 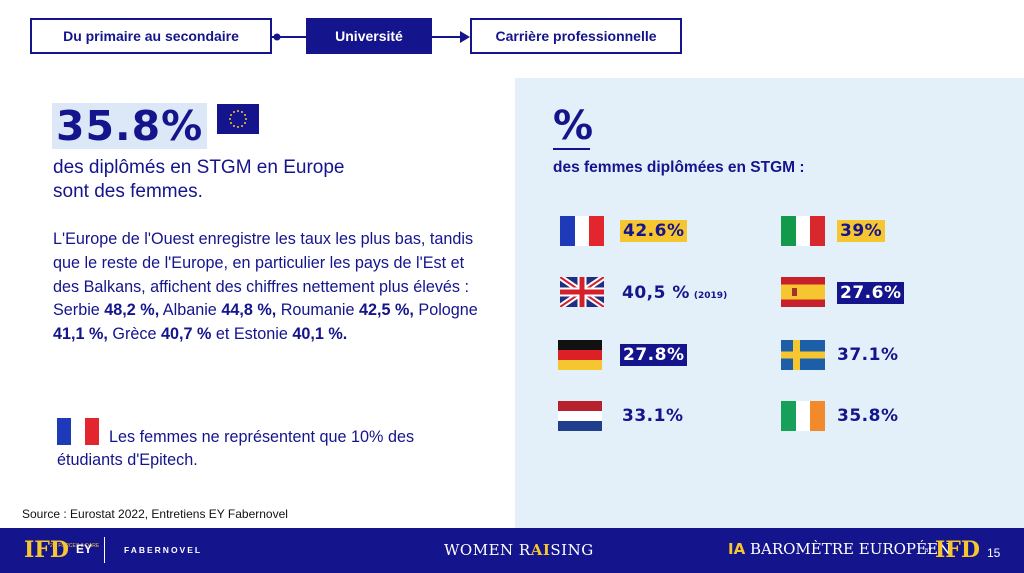 What do you see at coordinates (861, 231) in the screenshot?
I see `italy-value: 39%` at bounding box center [861, 231].